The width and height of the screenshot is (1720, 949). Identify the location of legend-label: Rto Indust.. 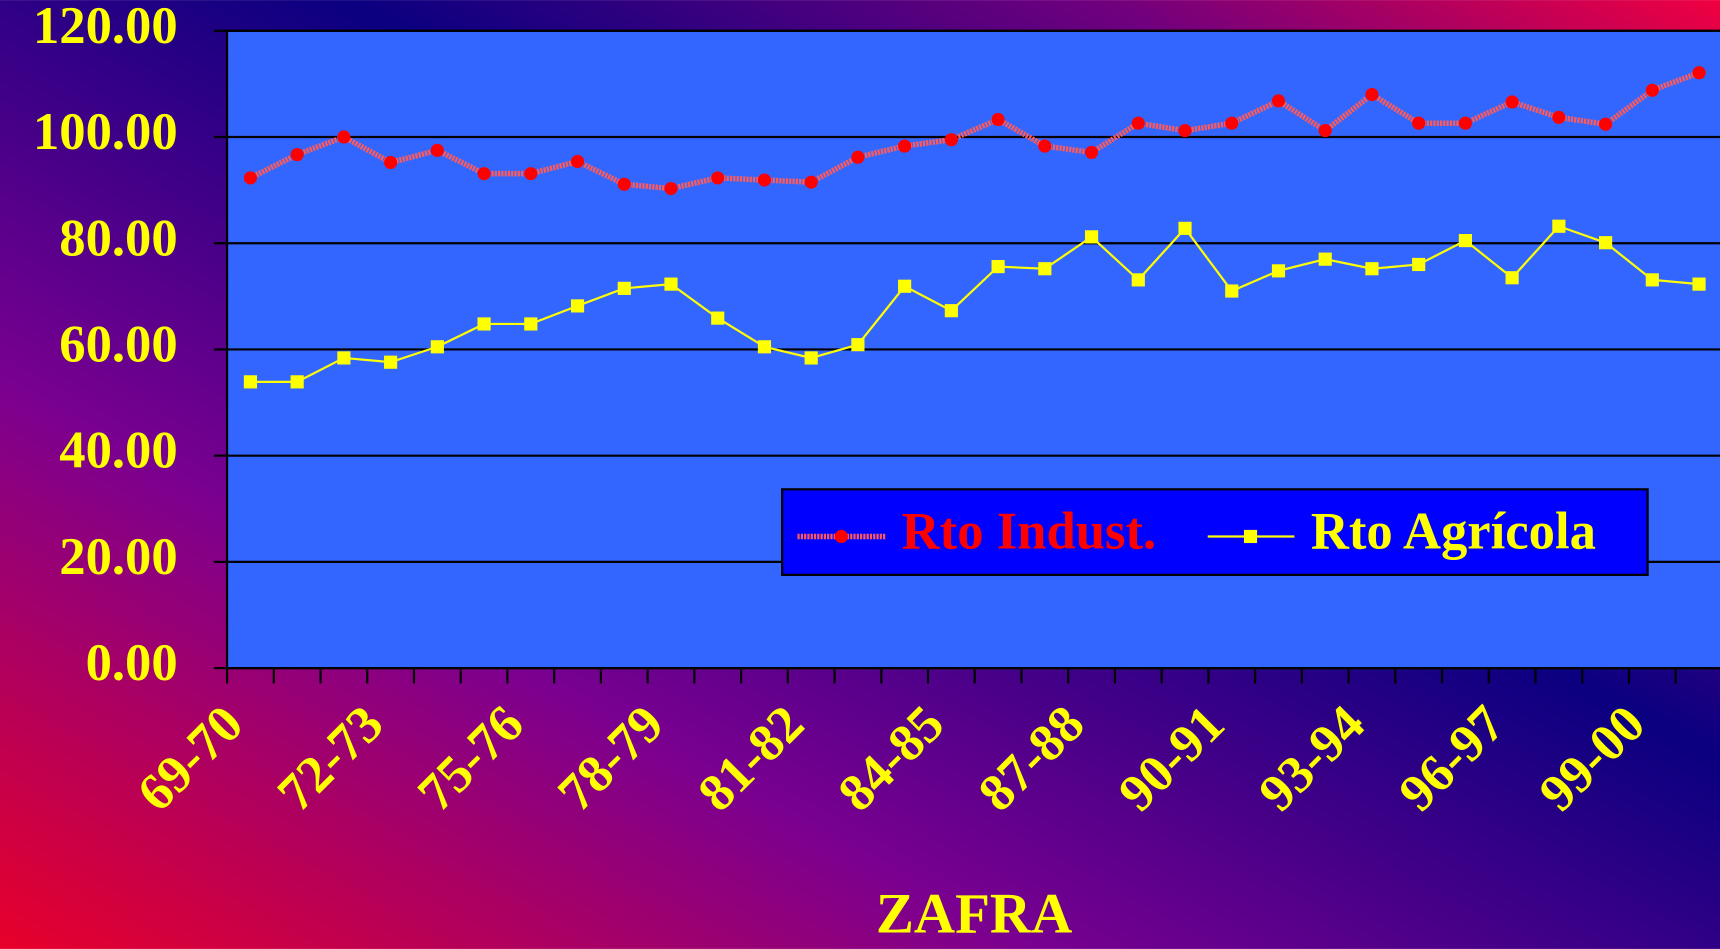
(1029, 532).